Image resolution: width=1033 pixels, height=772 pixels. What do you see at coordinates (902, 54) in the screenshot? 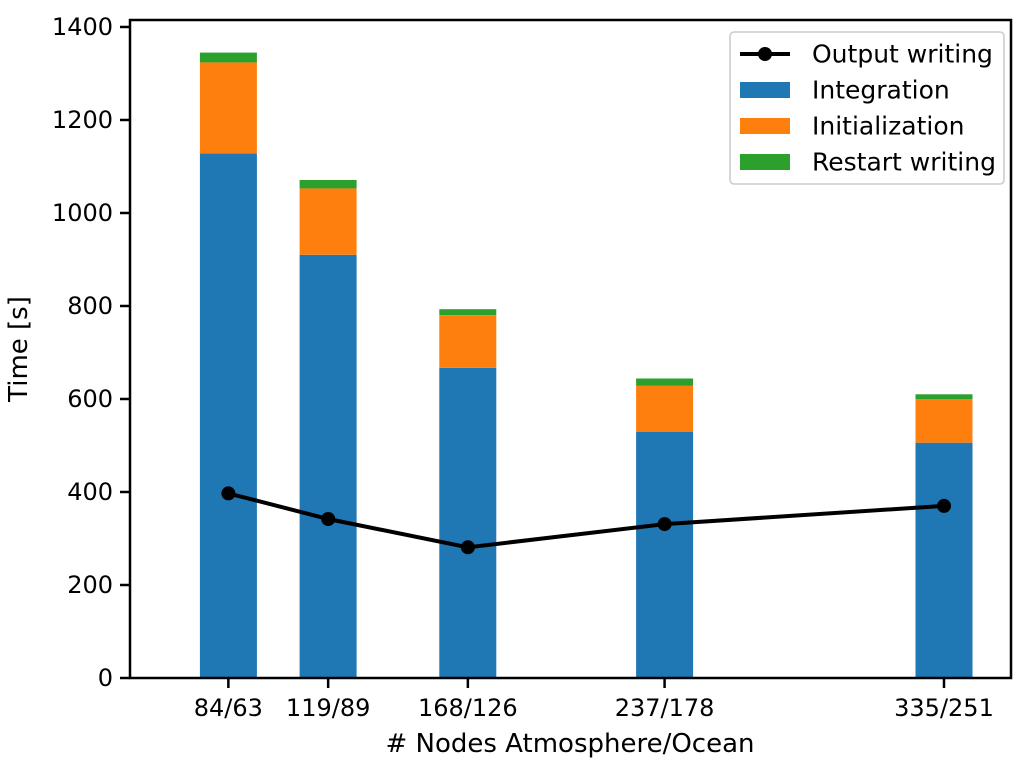
I see `legend-label-output-writing: Output writing` at bounding box center [902, 54].